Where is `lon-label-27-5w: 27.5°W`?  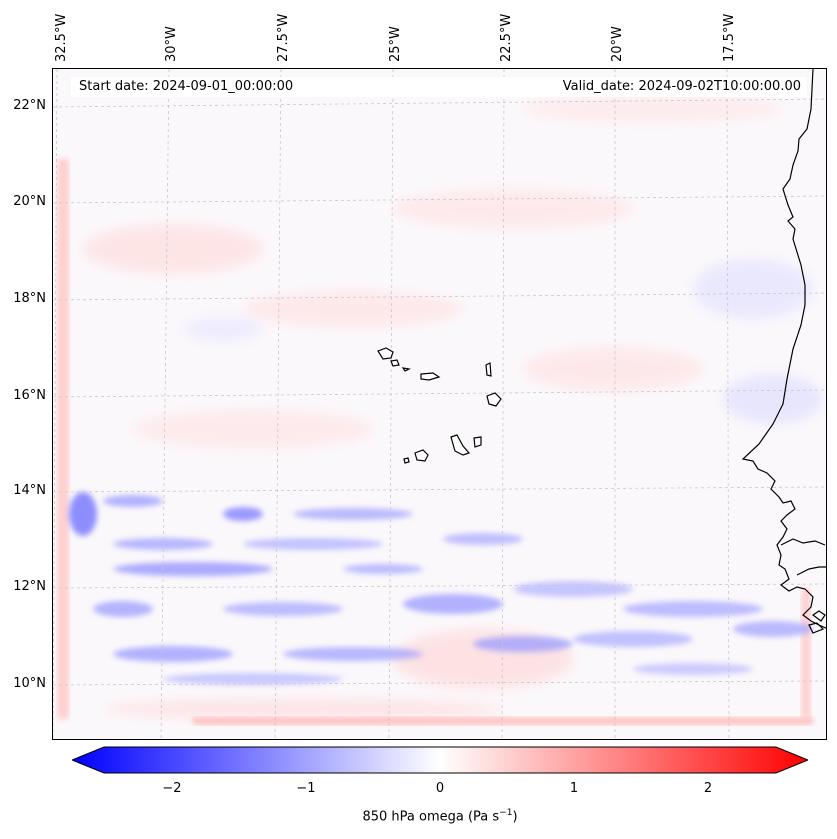
lon-label-27-5w: 27.5°W is located at coordinates (283, 37).